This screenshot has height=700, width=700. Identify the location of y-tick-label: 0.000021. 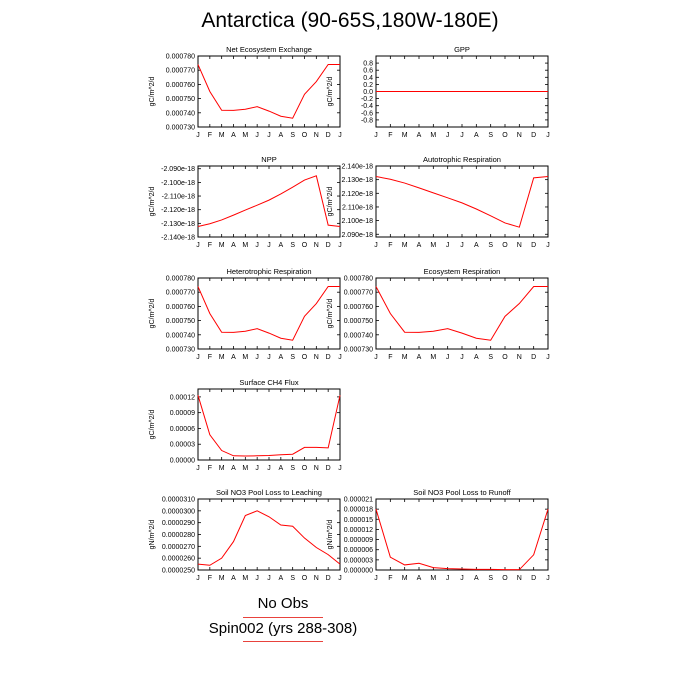
(358, 500).